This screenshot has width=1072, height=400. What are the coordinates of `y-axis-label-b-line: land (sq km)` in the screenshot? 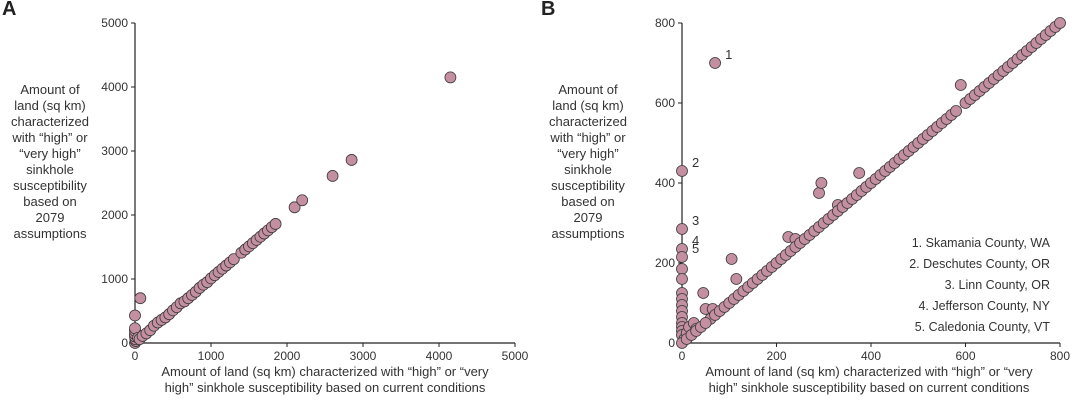 It's located at (588, 105).